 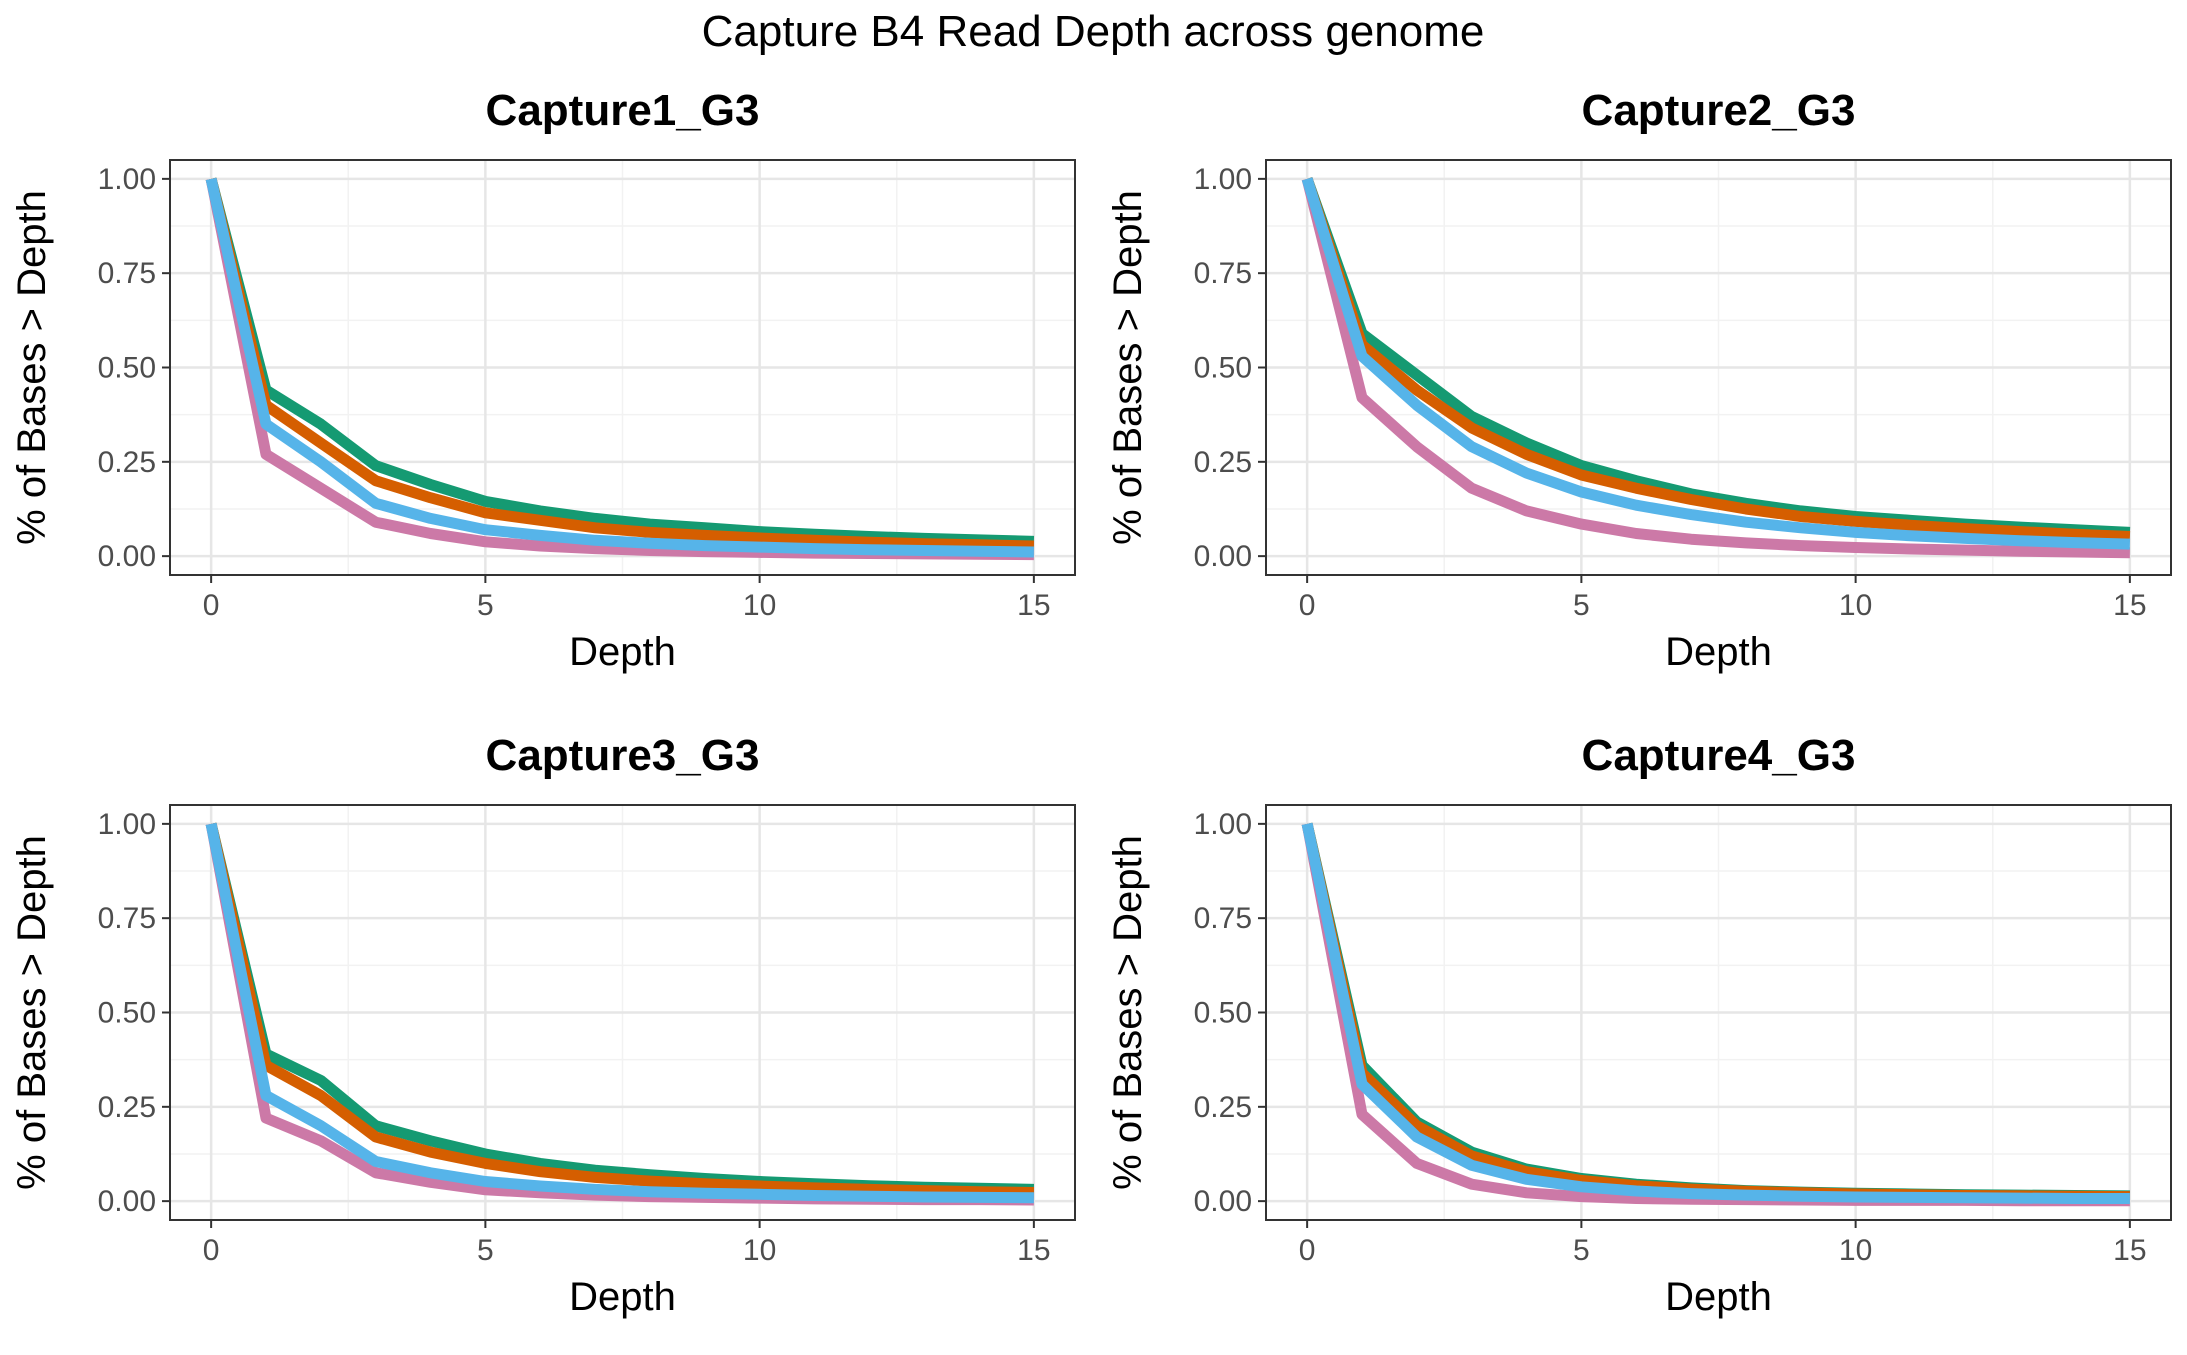 I want to click on subplot-title: Capture2_G3, so click(x=1719, y=110).